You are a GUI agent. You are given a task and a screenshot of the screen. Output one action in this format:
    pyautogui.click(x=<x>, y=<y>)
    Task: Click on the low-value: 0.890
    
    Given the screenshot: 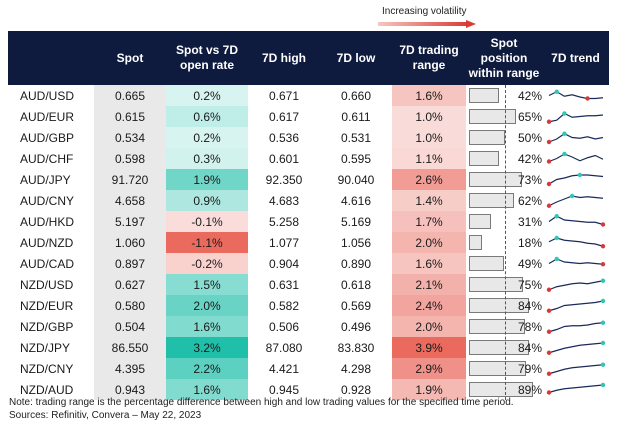 What is the action you would take?
    pyautogui.click(x=356, y=263)
    